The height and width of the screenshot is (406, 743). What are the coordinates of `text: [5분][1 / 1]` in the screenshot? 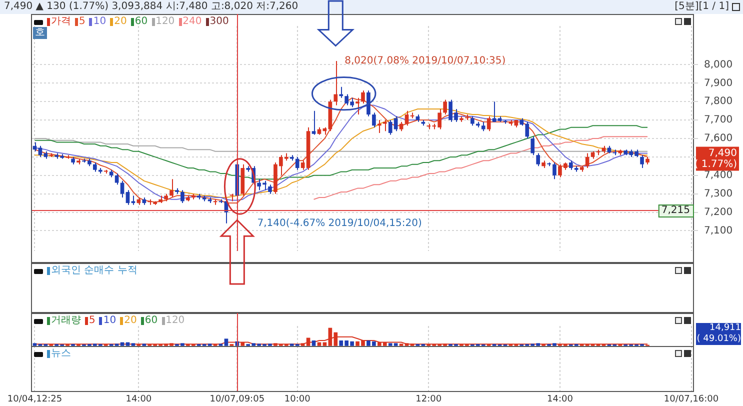 It's located at (701, 7).